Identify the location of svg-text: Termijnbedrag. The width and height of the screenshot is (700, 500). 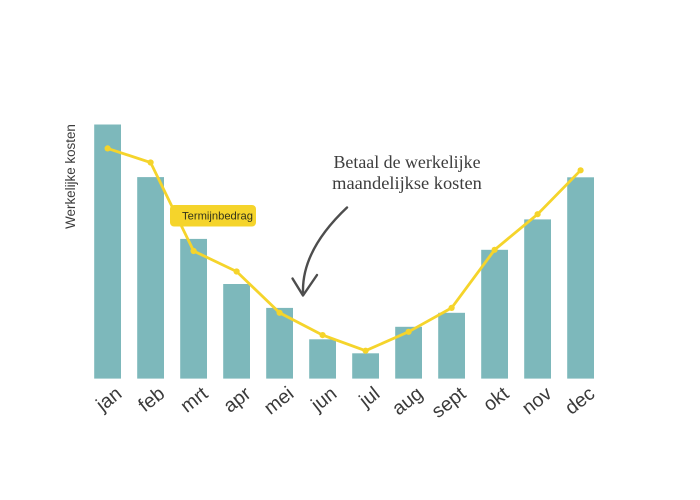
(217, 217).